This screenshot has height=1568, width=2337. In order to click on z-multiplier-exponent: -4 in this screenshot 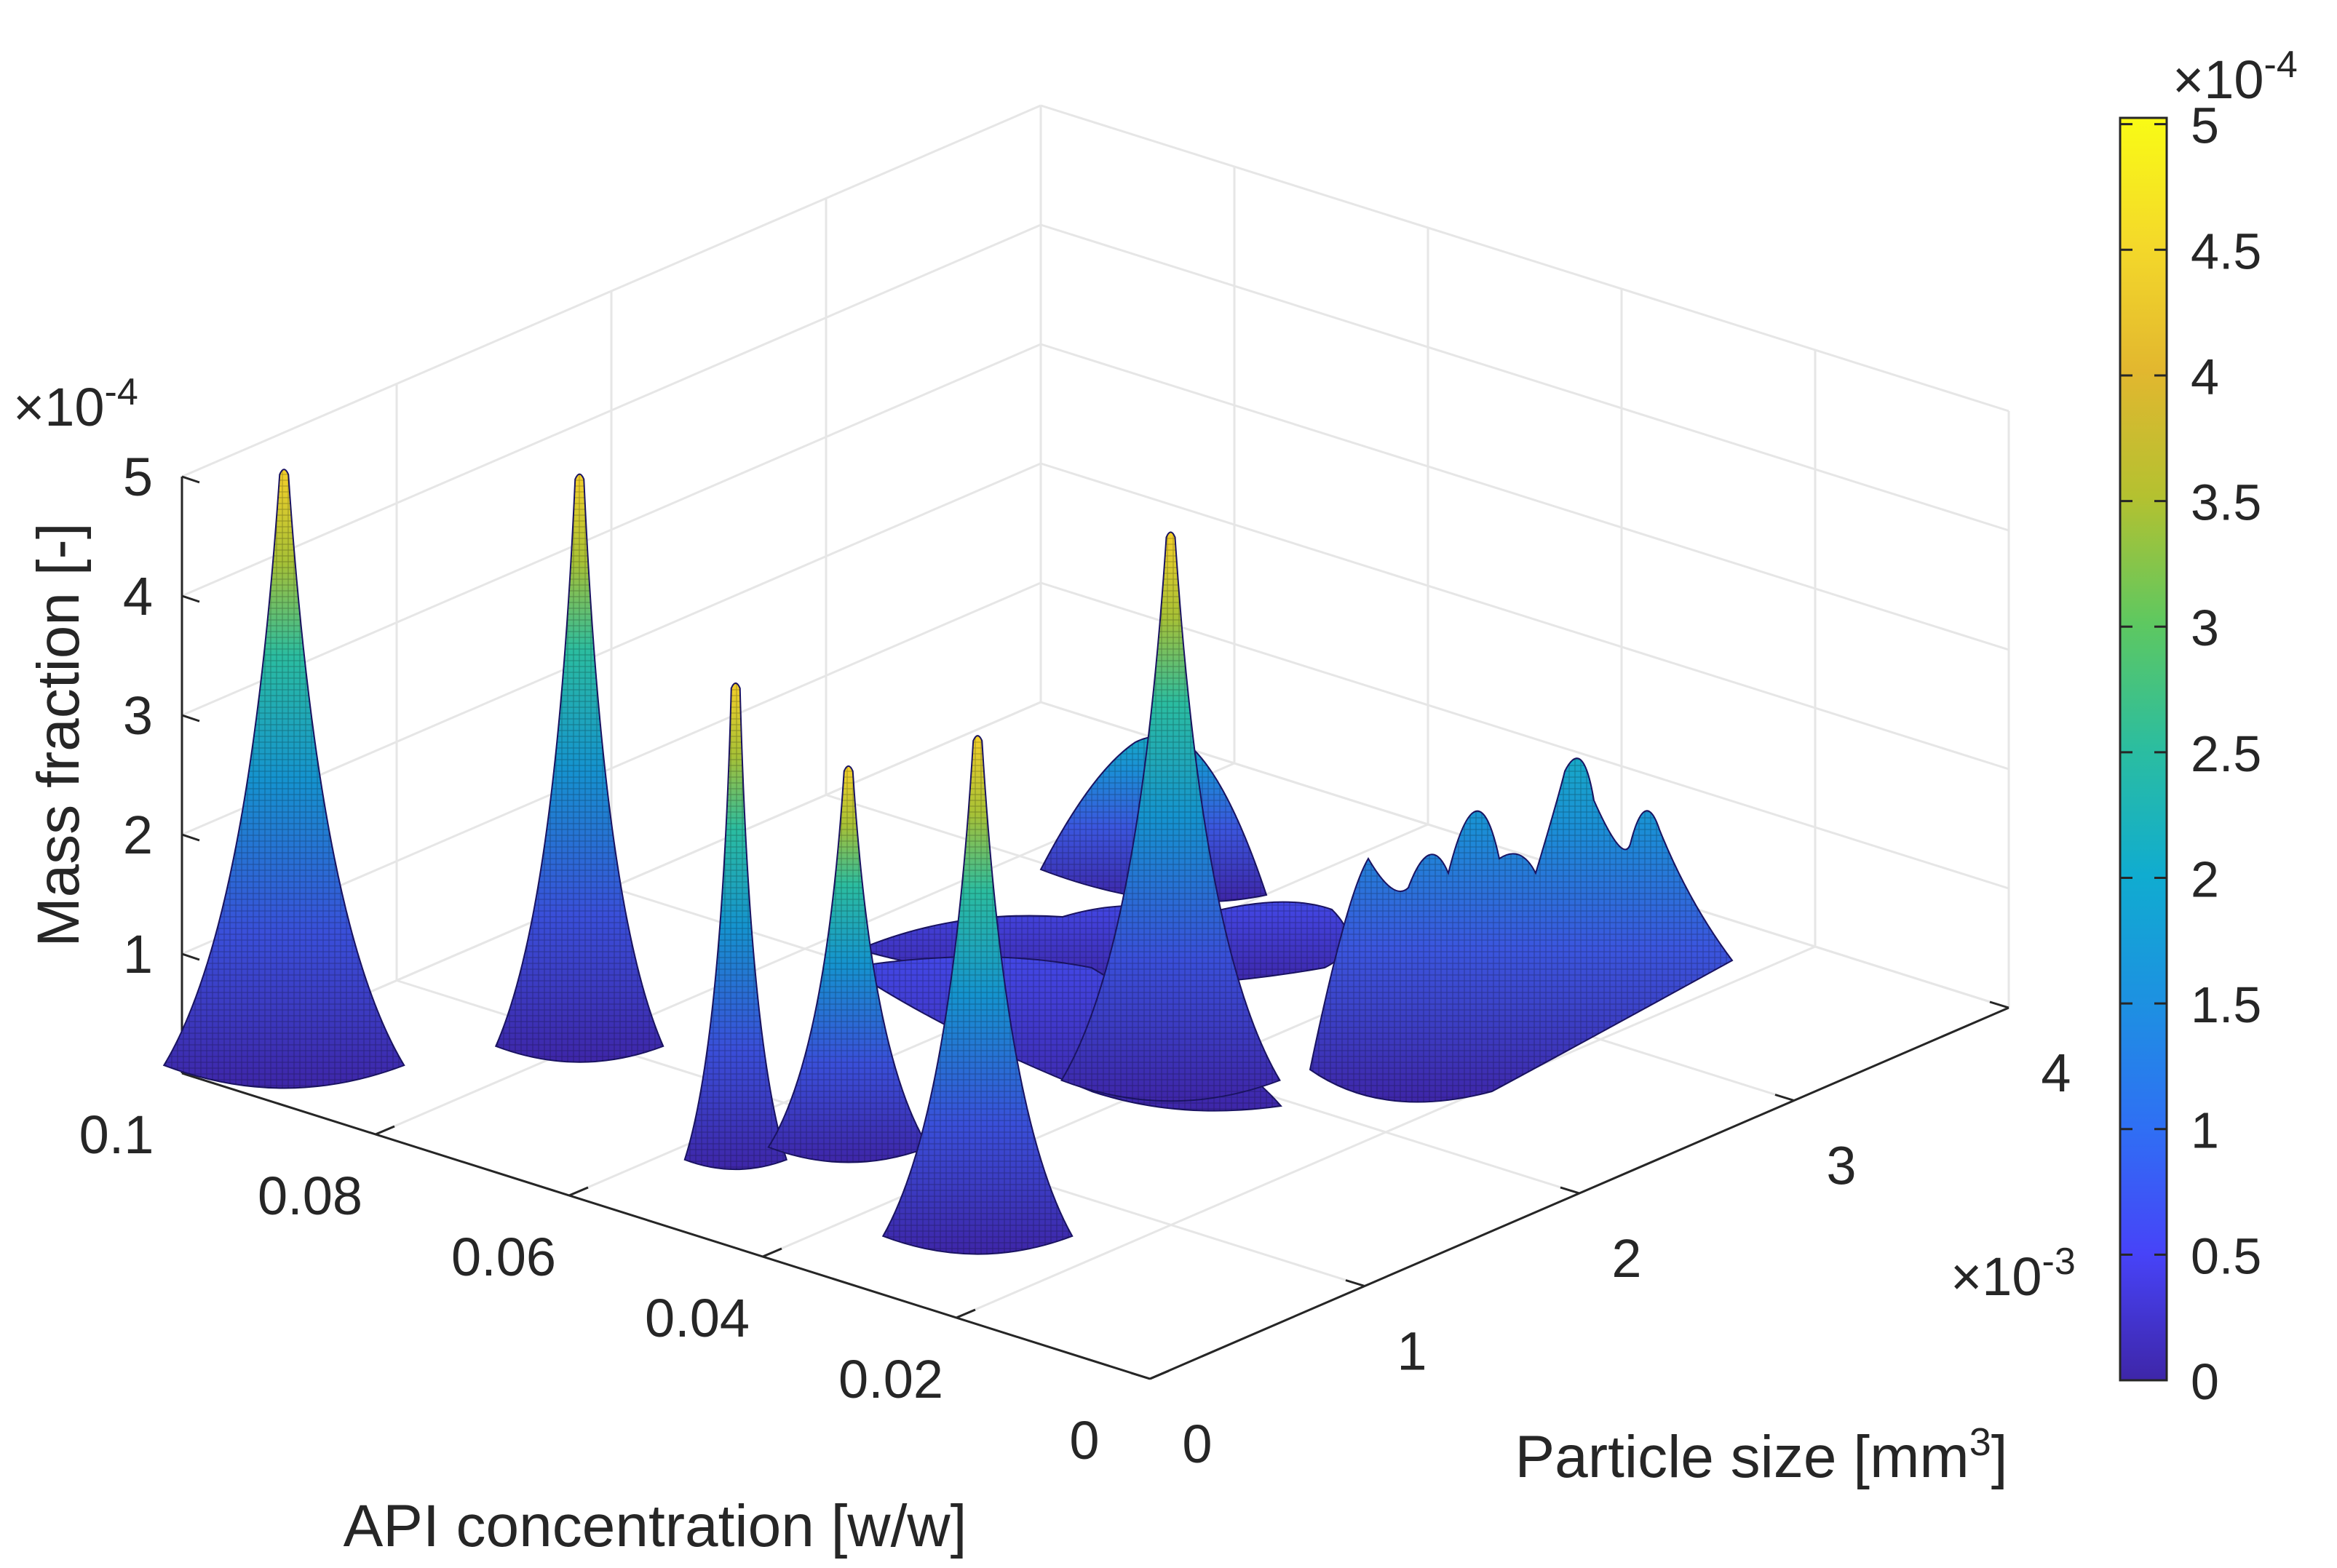, I will do `click(122, 392)`.